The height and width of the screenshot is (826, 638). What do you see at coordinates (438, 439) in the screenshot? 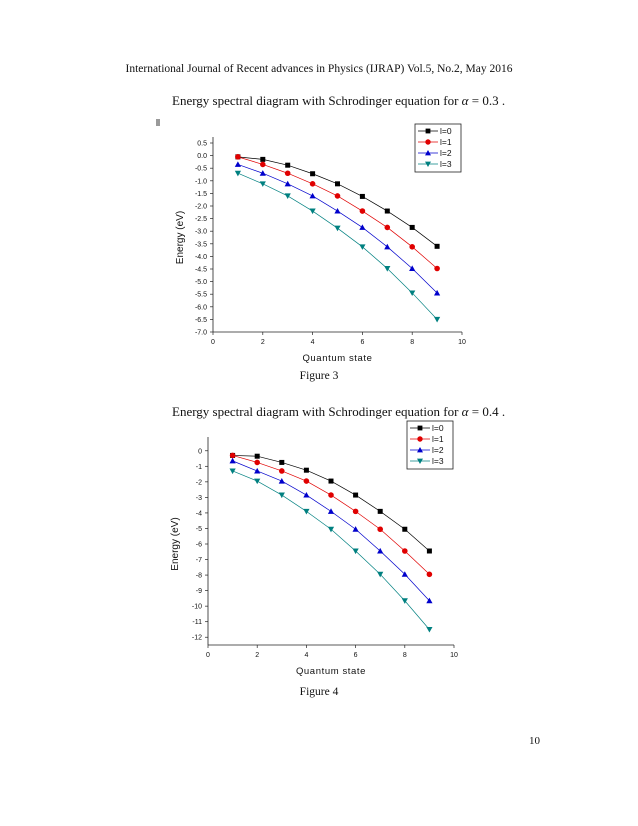
I see `legend-label: l=1` at bounding box center [438, 439].